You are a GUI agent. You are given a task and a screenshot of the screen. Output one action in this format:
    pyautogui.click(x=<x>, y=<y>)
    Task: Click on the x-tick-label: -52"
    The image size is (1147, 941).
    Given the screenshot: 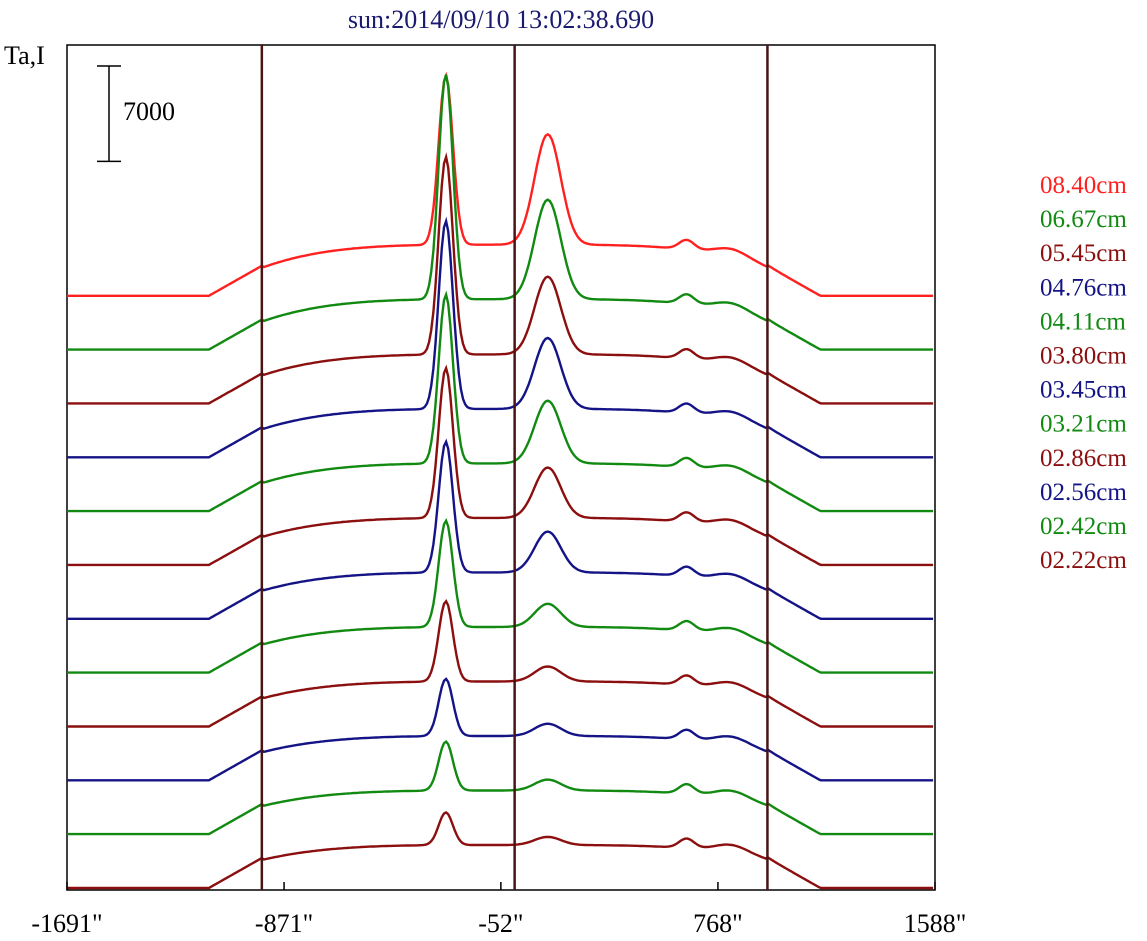 What is the action you would take?
    pyautogui.click(x=500, y=923)
    